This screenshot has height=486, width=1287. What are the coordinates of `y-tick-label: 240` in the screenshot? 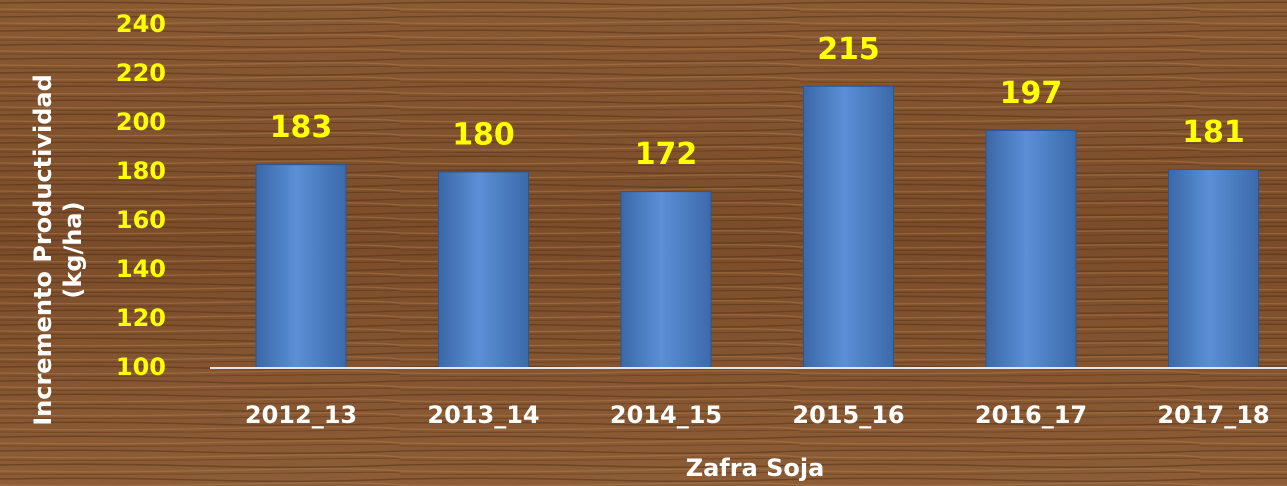 It's located at (141, 24).